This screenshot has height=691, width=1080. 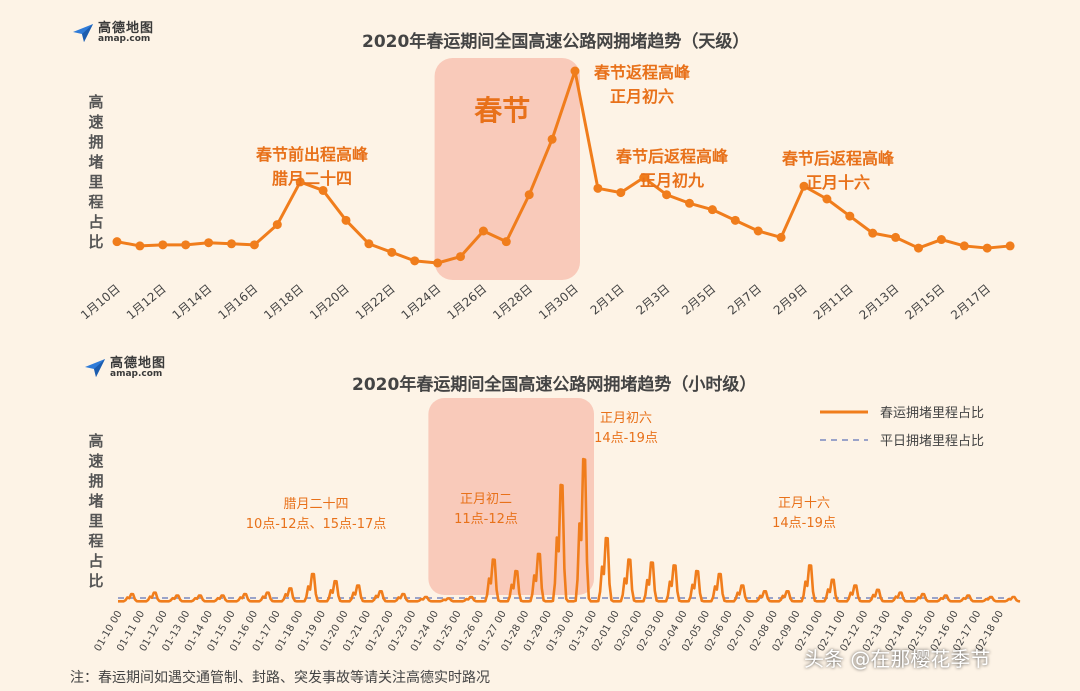 What do you see at coordinates (421, 302) in the screenshot?
I see `x-tick-label: 1月24日` at bounding box center [421, 302].